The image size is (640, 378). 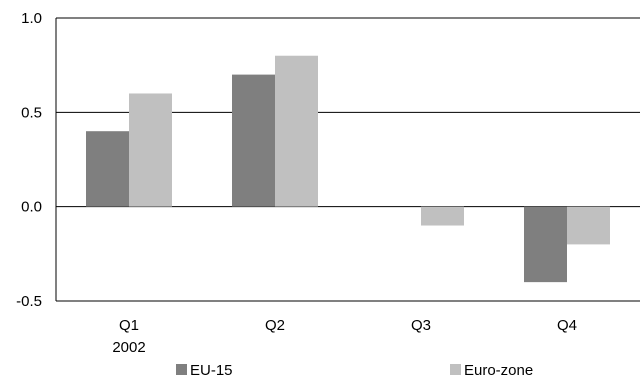 I want to click on y-tick-label: 1.0, so click(x=31, y=18).